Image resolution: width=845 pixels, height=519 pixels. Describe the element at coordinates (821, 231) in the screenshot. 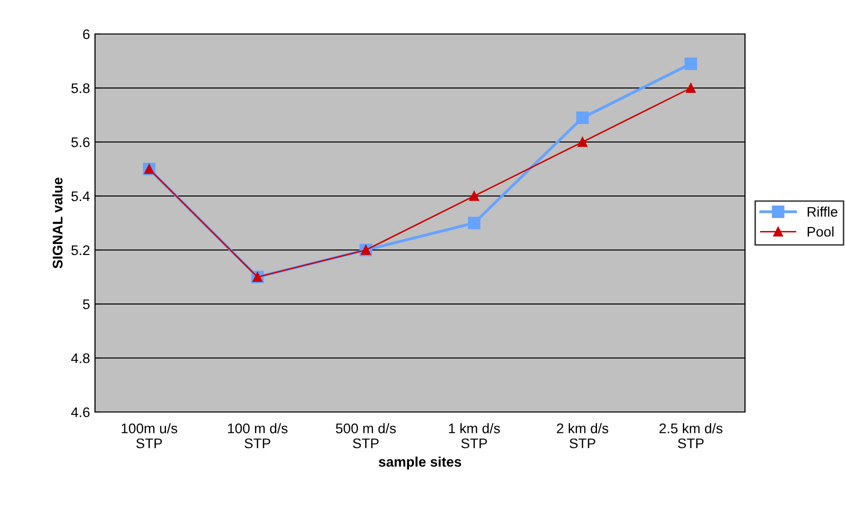

I see `legend-label: Pool` at that location.